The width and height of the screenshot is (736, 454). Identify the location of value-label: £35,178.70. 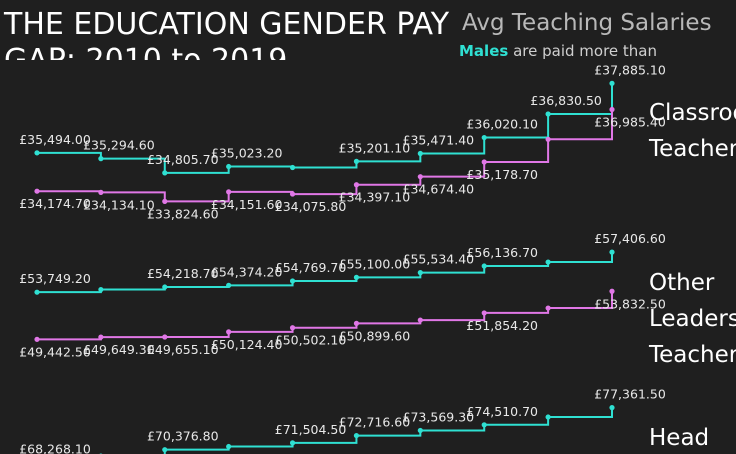
(502, 174).